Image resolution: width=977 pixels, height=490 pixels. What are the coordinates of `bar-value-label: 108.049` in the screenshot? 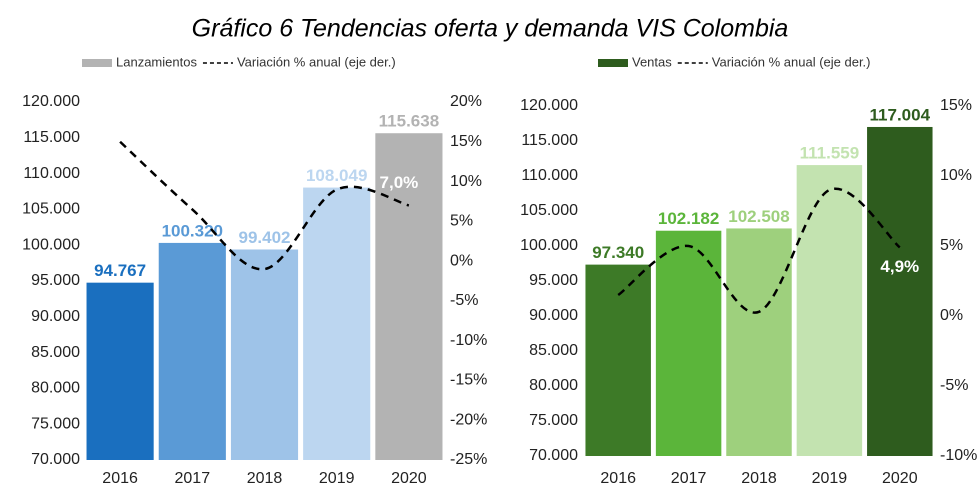 It's located at (336, 175).